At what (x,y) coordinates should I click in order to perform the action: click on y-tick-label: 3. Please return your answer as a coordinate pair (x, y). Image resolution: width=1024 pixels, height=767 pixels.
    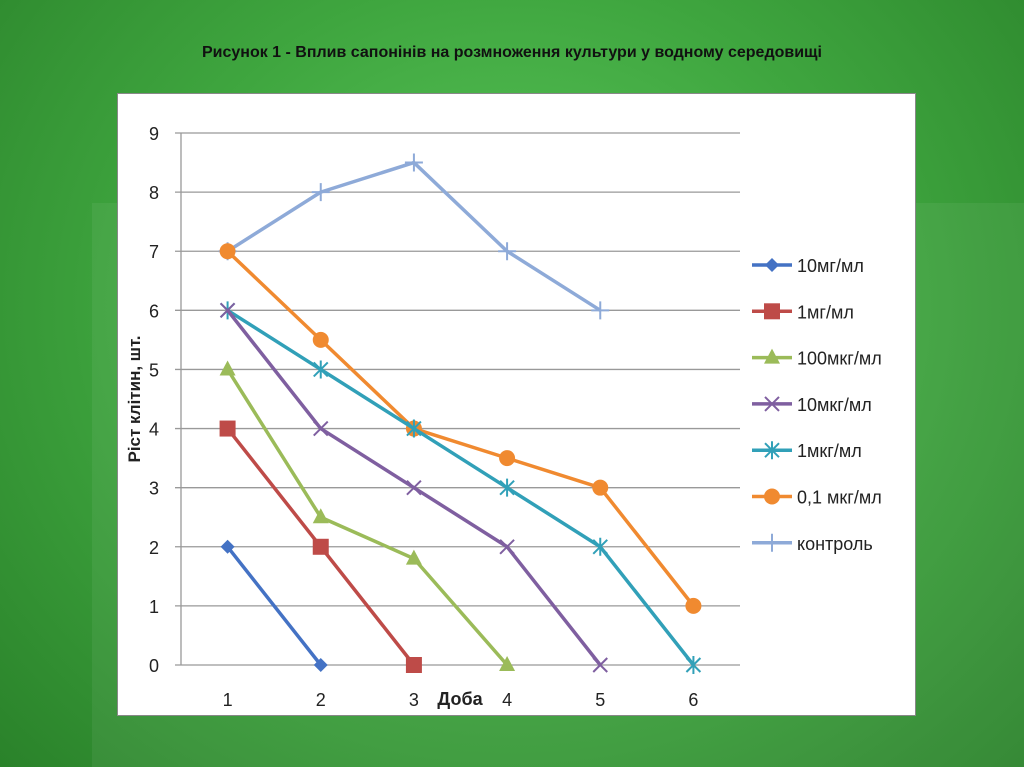
    Looking at the image, I should click on (154, 489).